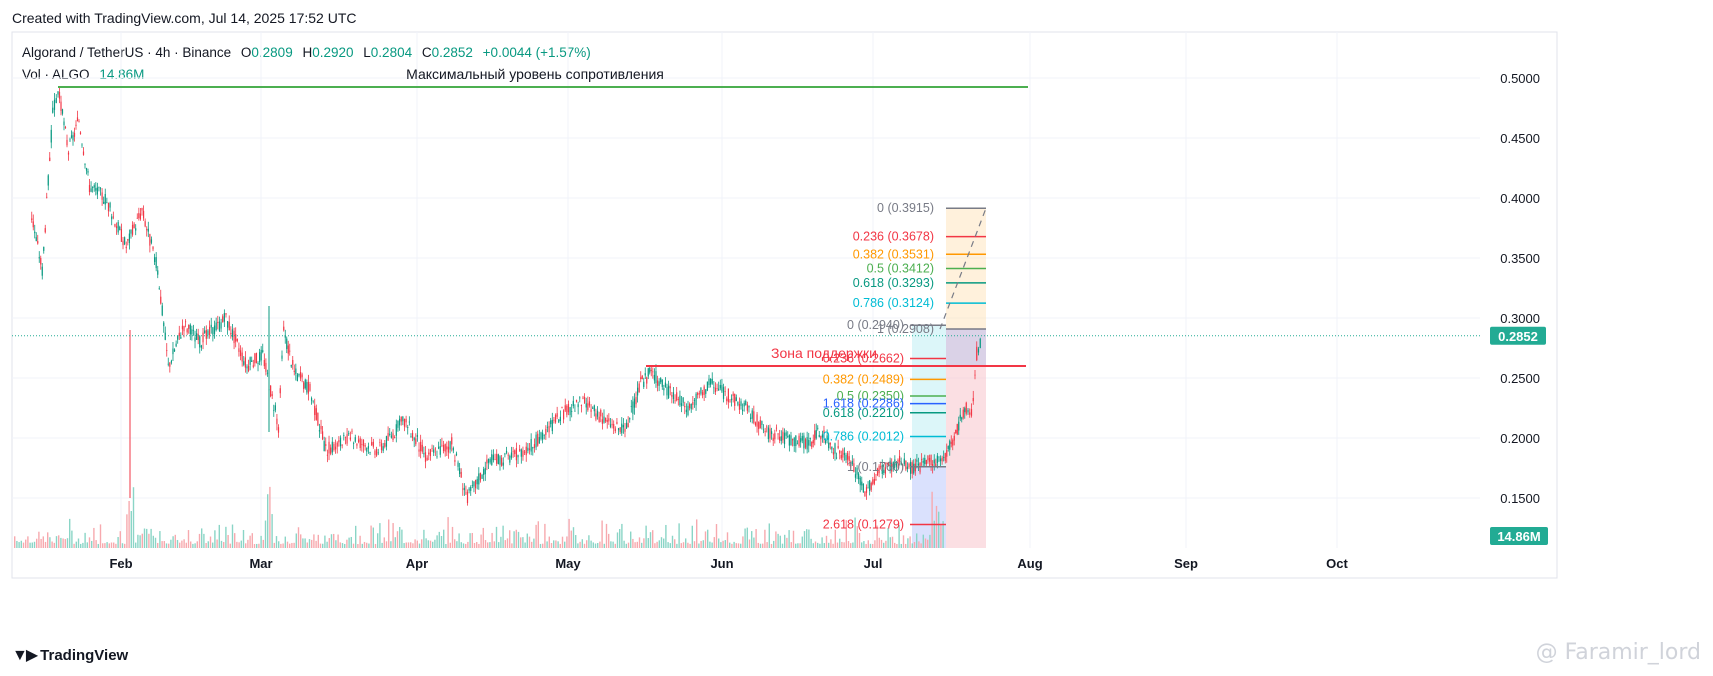 This screenshot has height=676, width=1713. What do you see at coordinates (535, 74) in the screenshot?
I see `resistance-label: Максимальный уровень сопротивления` at bounding box center [535, 74].